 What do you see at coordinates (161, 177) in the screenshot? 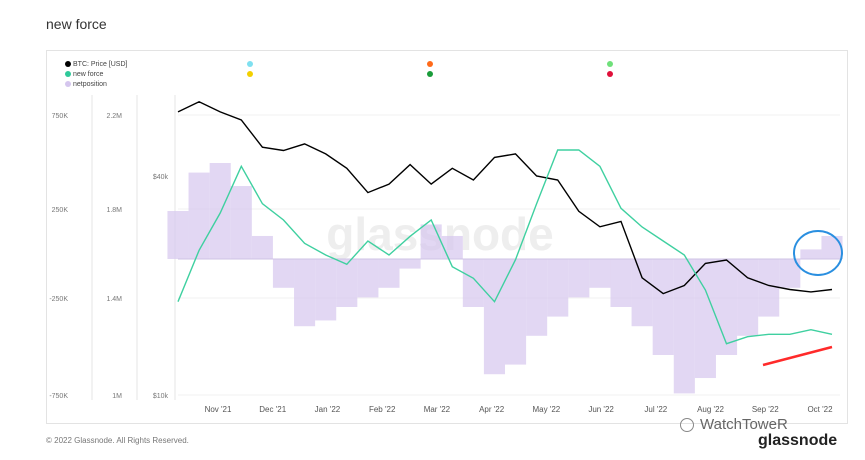
I see `y-tick-price: $40k` at bounding box center [161, 177].